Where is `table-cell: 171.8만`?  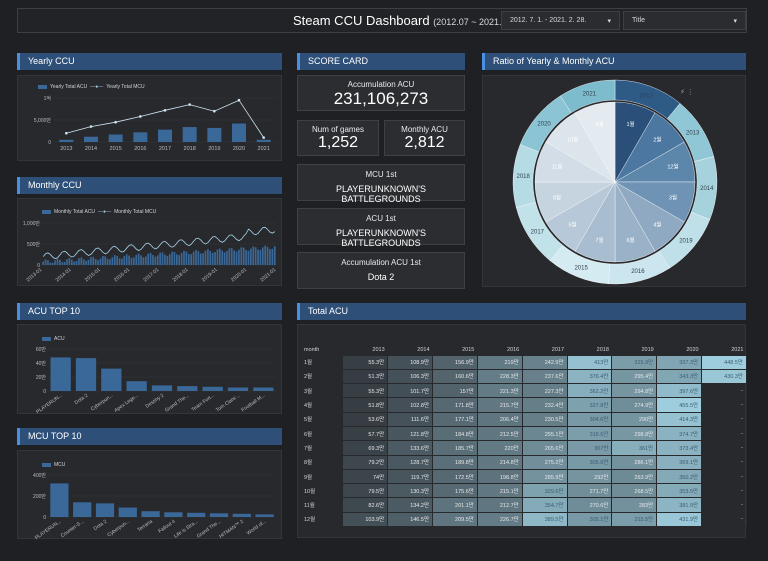 table-cell: 171.8만 is located at coordinates (455, 405).